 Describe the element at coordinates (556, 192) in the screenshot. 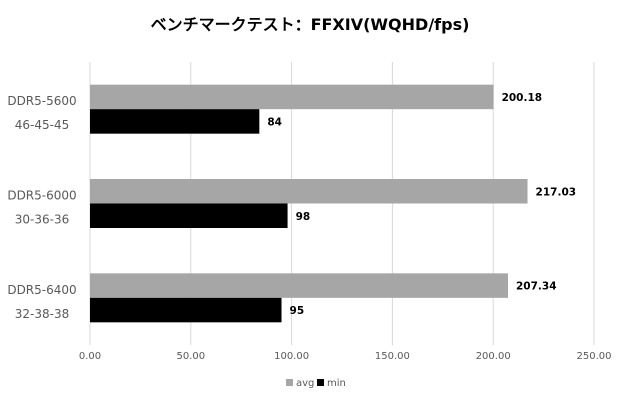

I see `data-label-avg: 217.03` at that location.